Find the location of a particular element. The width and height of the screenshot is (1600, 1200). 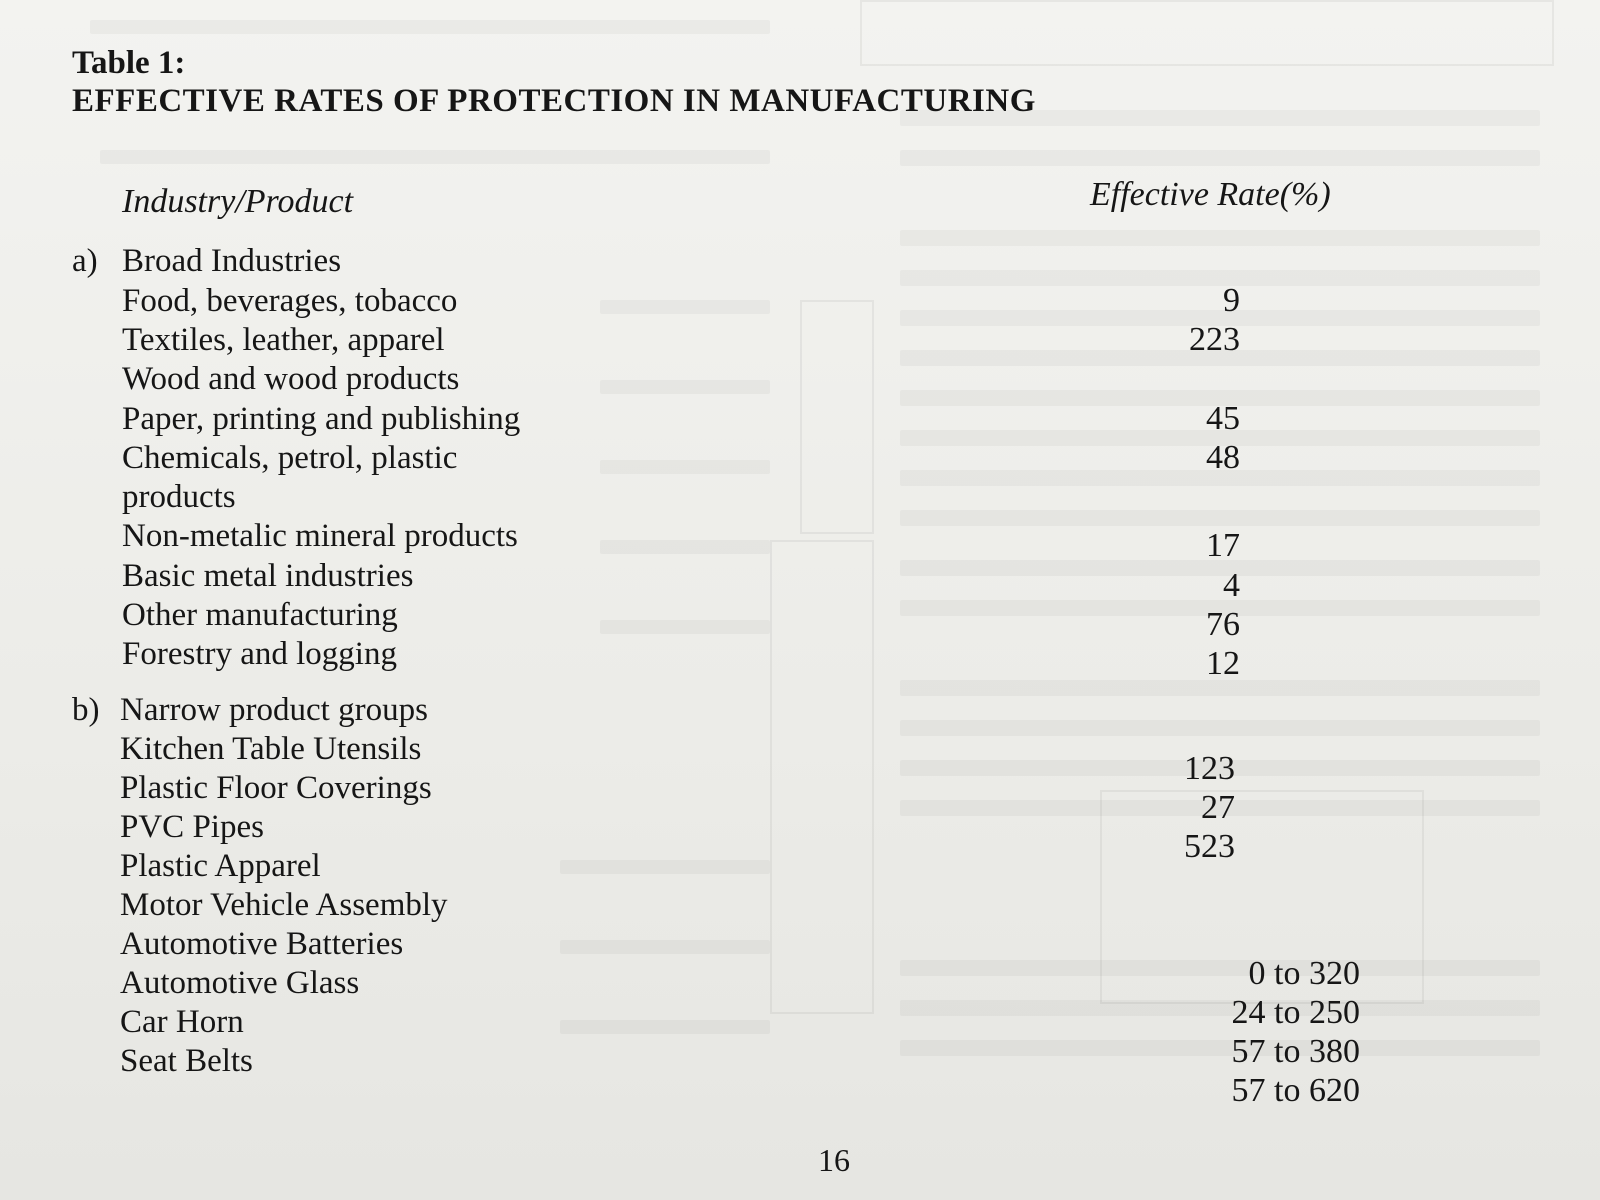

section-marker: a) is located at coordinates (85, 261).